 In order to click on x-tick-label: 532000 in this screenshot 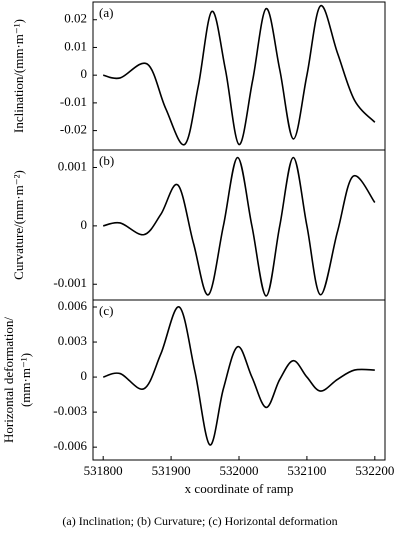, I will do `click(239, 470)`.